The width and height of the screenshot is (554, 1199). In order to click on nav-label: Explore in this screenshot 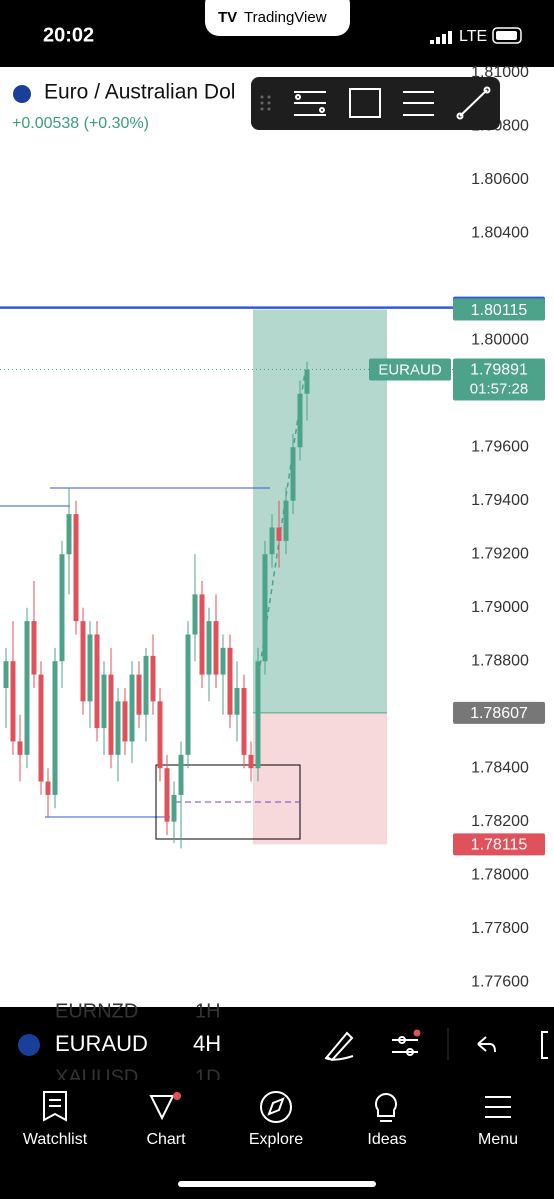, I will do `click(276, 1139)`.